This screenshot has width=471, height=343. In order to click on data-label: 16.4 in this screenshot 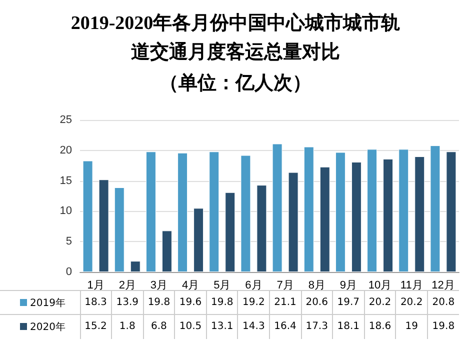, I will do `click(285, 326)`.